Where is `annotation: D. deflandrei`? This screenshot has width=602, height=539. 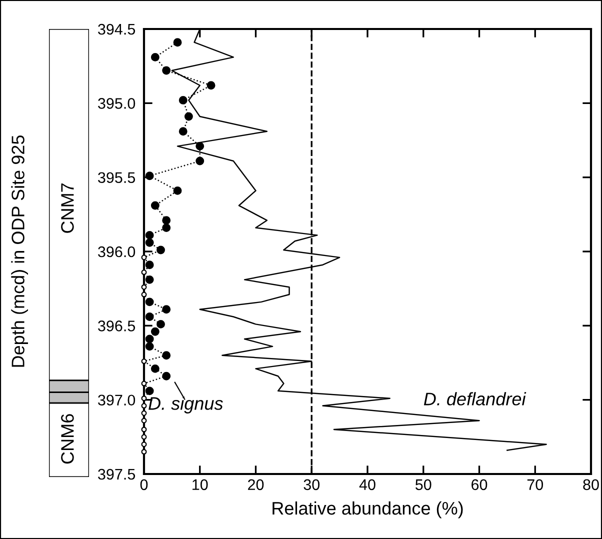
annotation: D. deflandrei is located at coordinates (475, 399).